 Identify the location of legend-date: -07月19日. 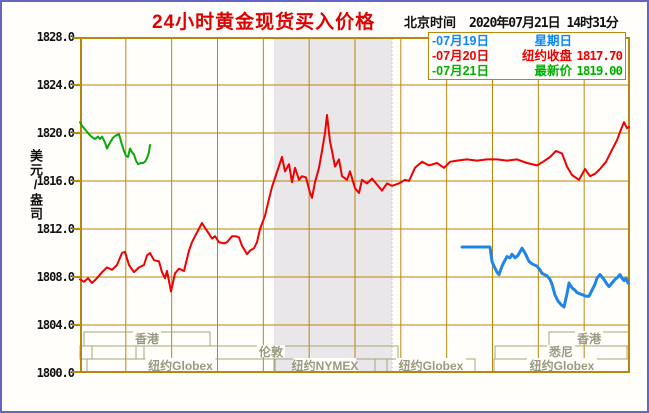
(460, 41).